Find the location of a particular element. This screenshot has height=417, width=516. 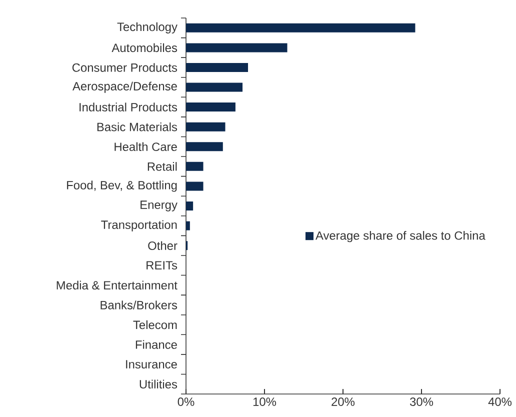

y-tick-label: REITs is located at coordinates (162, 265).